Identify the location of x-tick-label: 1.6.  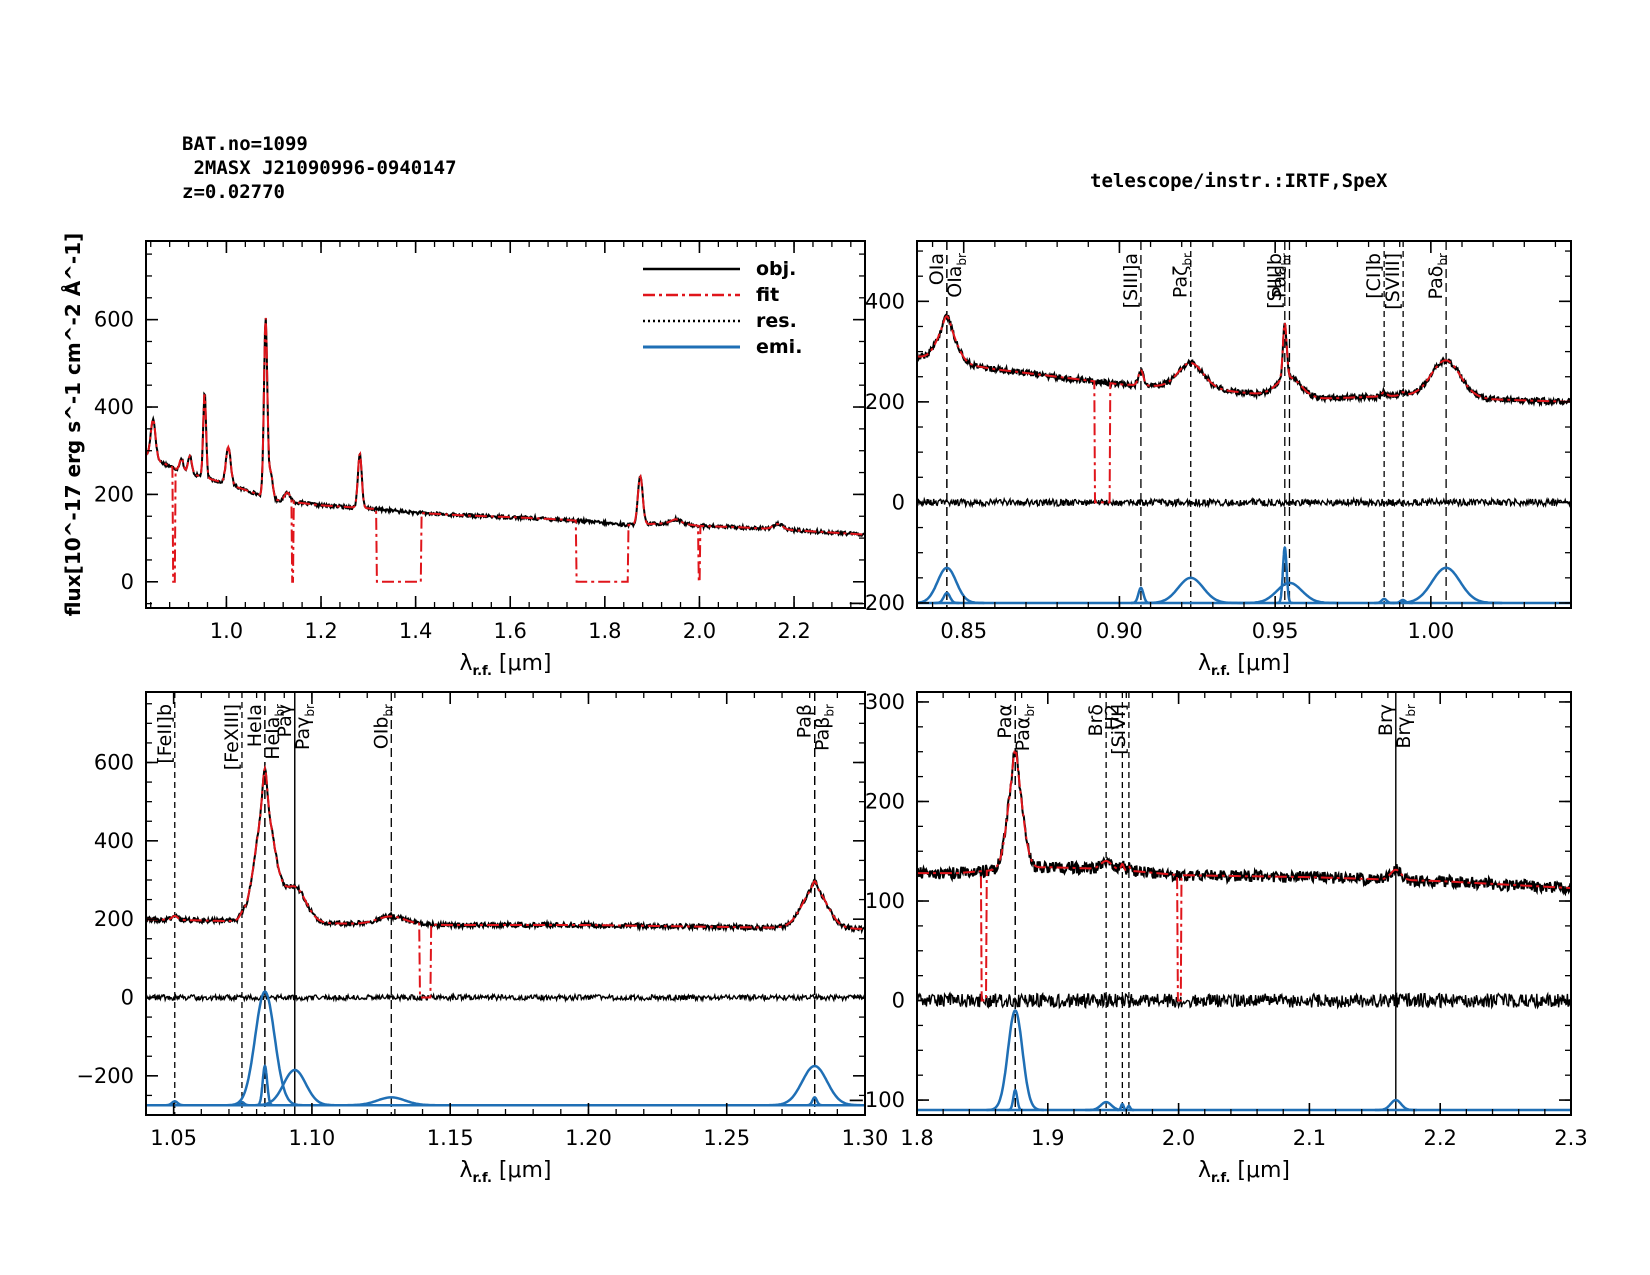
(510, 631).